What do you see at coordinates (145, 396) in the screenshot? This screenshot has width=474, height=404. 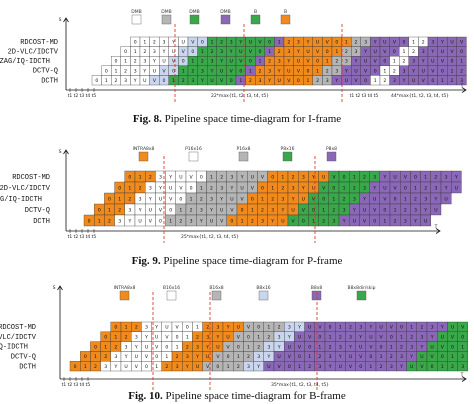 I see `fig10-caption-num: Fig. 10.` at bounding box center [145, 396].